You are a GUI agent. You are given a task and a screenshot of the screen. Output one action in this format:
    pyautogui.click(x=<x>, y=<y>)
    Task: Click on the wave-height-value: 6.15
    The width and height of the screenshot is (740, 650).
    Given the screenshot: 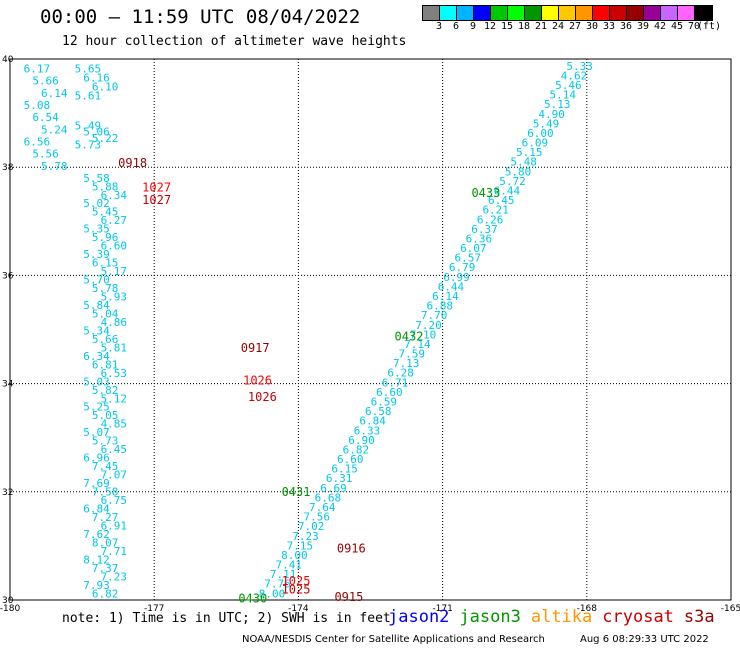 What is the action you would take?
    pyautogui.click(x=105, y=263)
    